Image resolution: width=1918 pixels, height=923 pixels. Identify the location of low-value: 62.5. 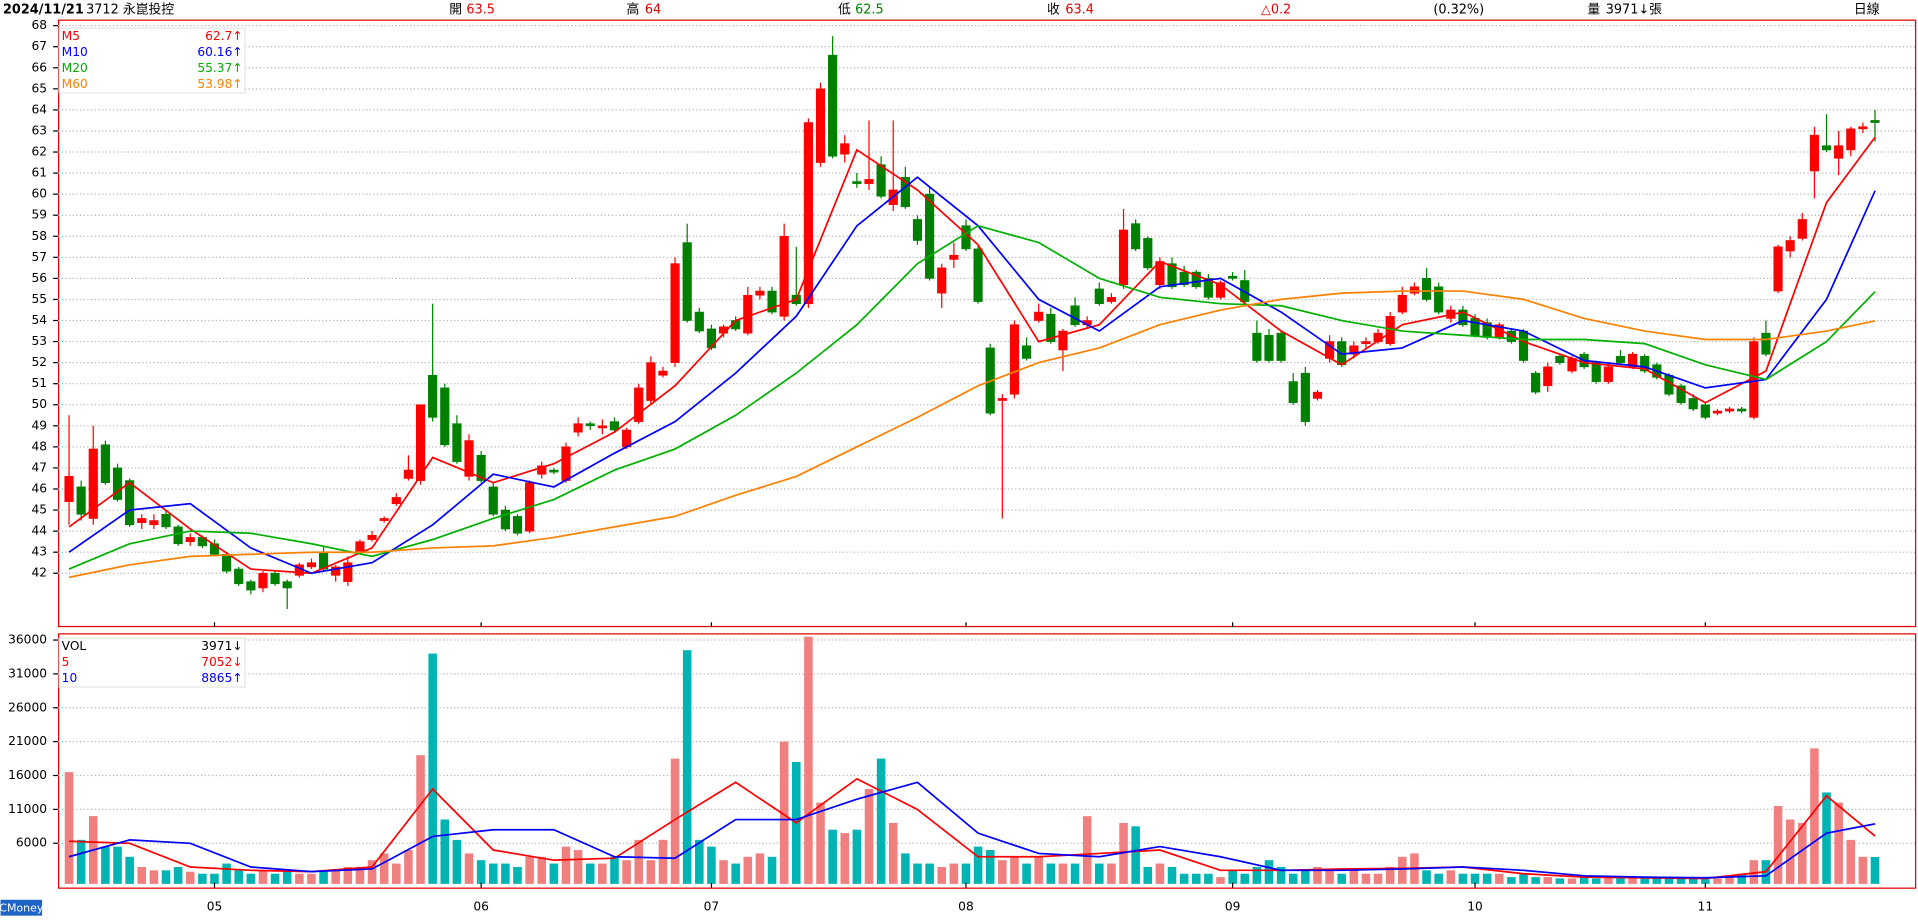
(869, 9).